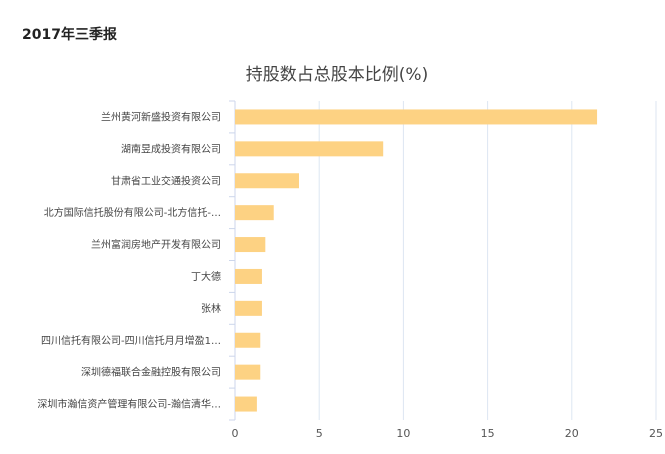  I want to click on chart-title: 持股数占总股本比例(%), so click(337, 75).